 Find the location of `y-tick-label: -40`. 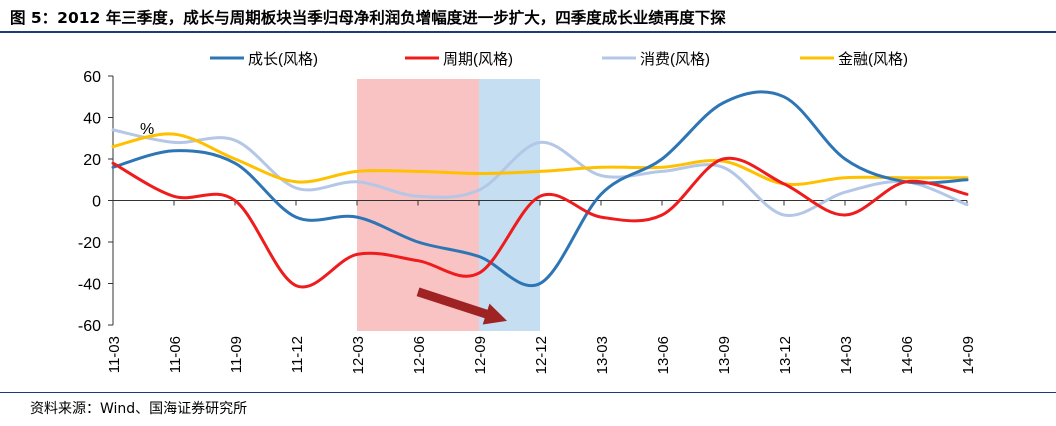

y-tick-label: -40 is located at coordinates (89, 285).